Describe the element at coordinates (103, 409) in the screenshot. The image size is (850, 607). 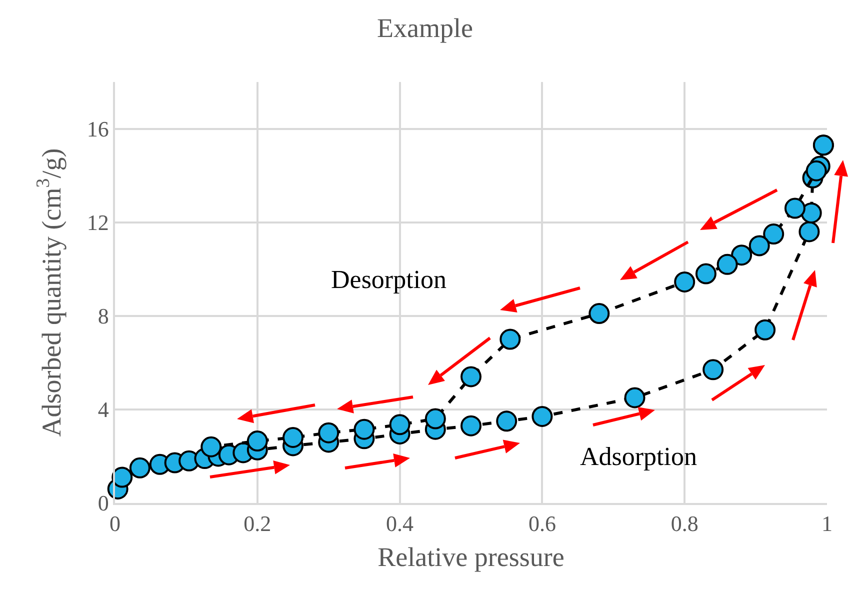
I see `y-tick-label: 4` at that location.